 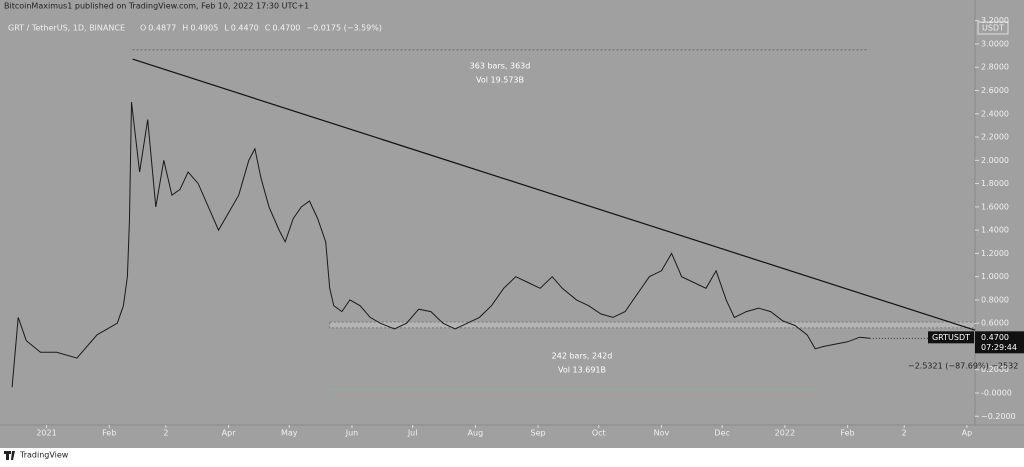 What do you see at coordinates (599, 433) in the screenshot?
I see `x-tick-label: Oct` at bounding box center [599, 433].